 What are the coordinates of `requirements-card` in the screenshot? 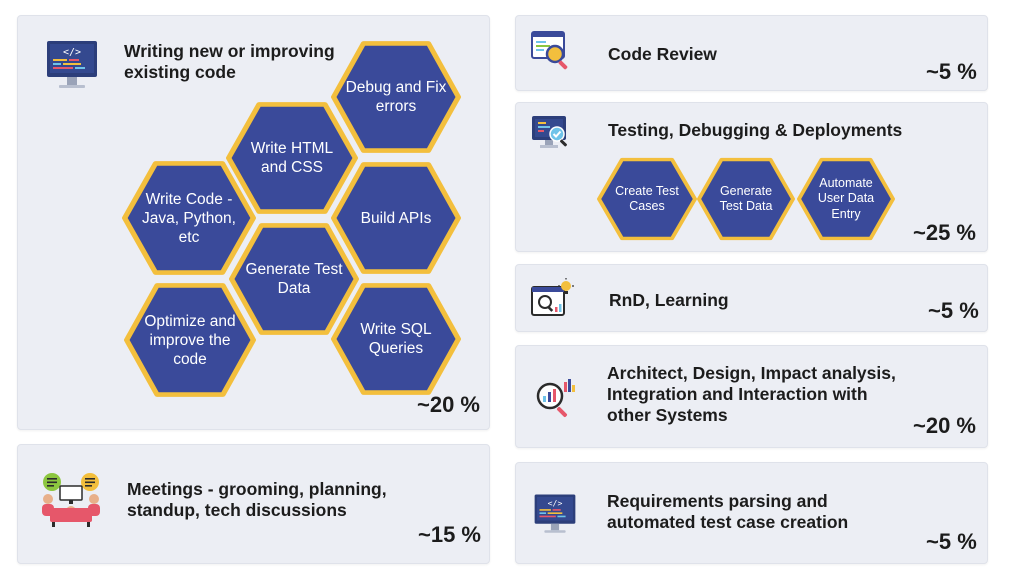 It's located at (751, 513).